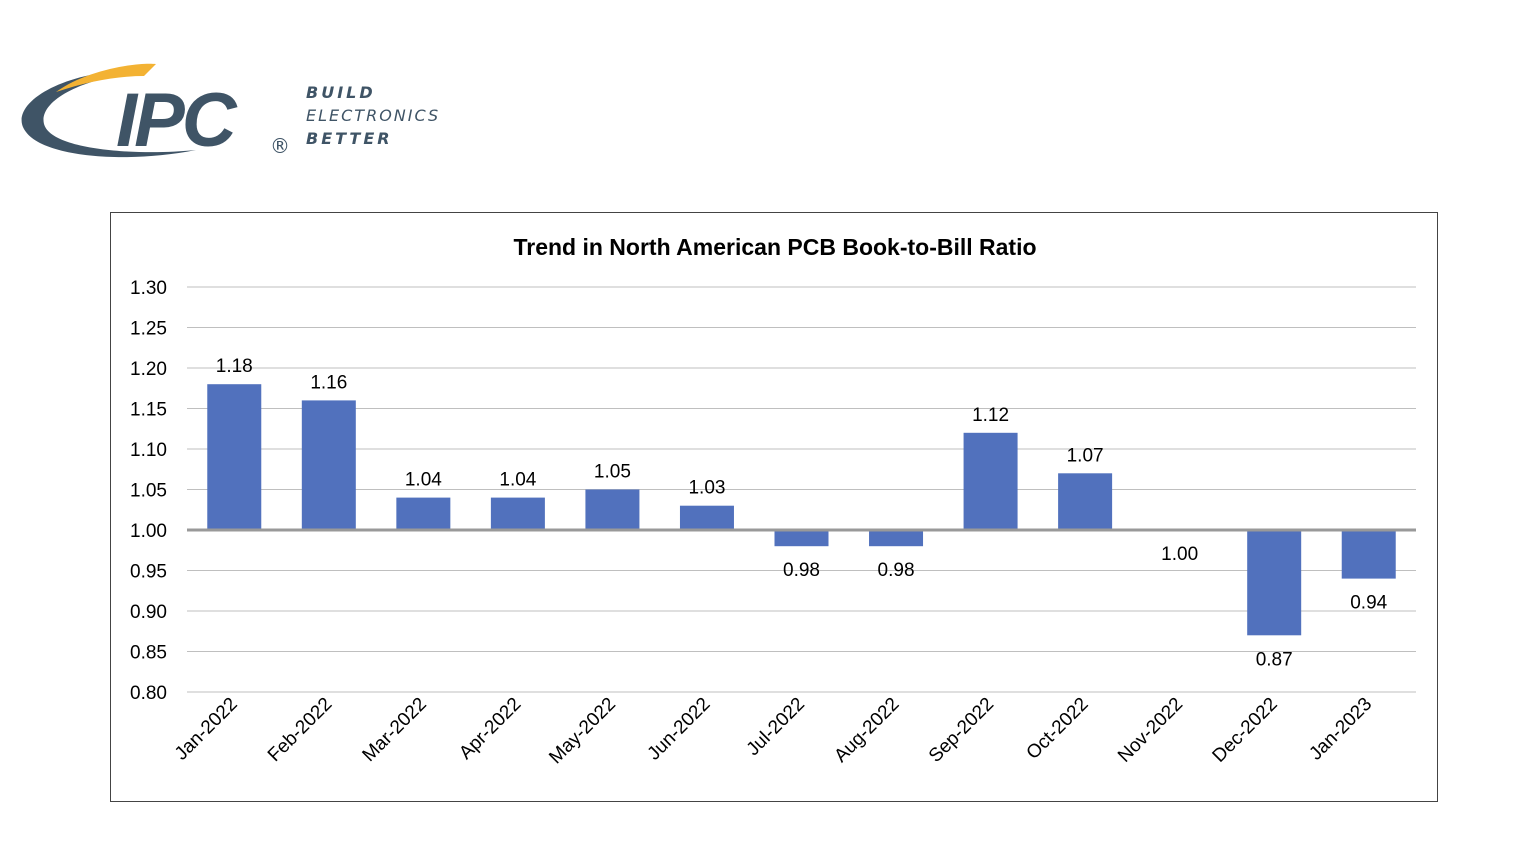 This screenshot has height=860, width=1534. What do you see at coordinates (106, 77) in the screenshot?
I see `logo-swoosh-gold` at bounding box center [106, 77].